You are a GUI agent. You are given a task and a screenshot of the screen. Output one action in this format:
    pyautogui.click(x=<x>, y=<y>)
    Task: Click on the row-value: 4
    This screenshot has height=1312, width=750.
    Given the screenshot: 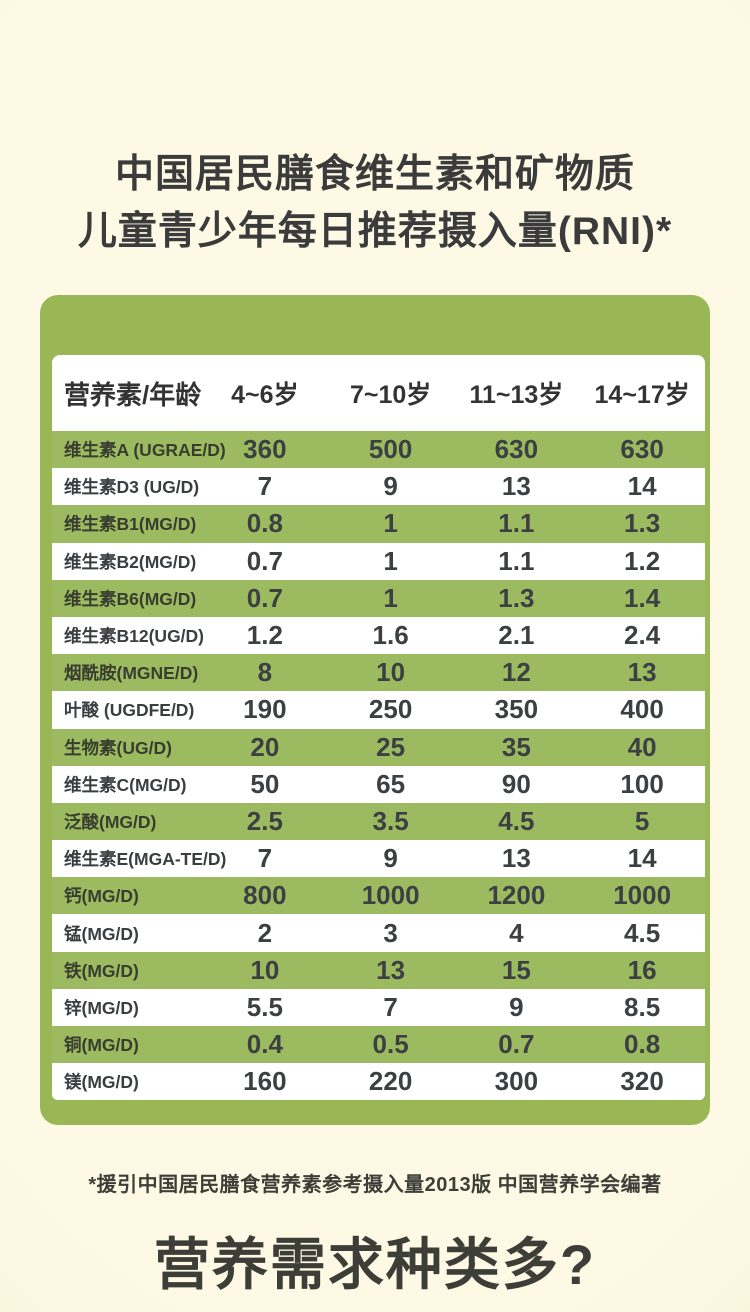 What is the action you would take?
    pyautogui.click(x=516, y=932)
    